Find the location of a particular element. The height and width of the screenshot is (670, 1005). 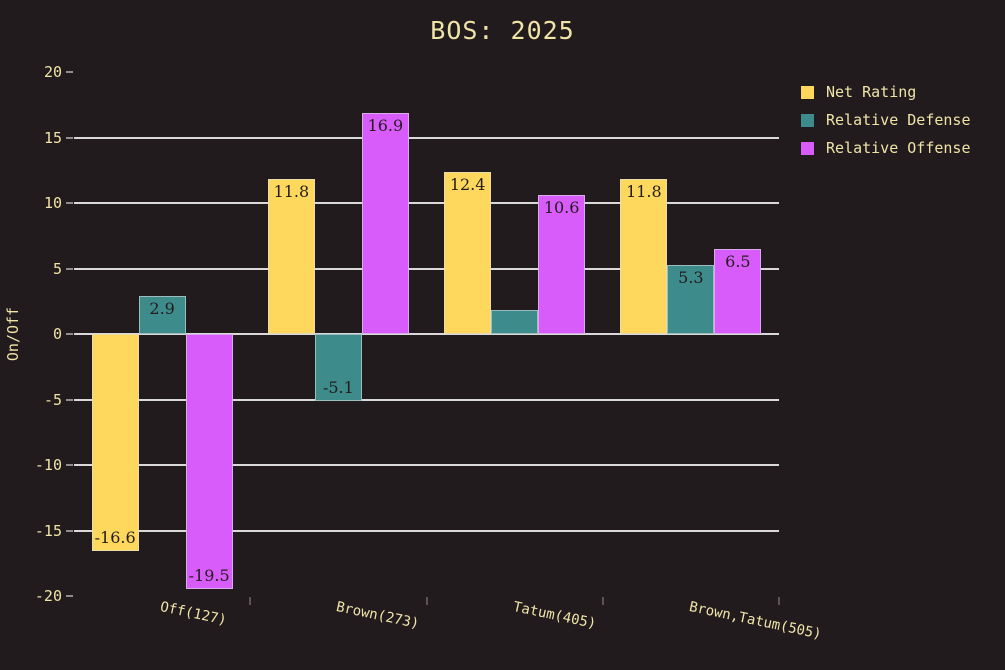

bar-value-label-net-rating-brown-tatum-505: 11.8 is located at coordinates (644, 192).